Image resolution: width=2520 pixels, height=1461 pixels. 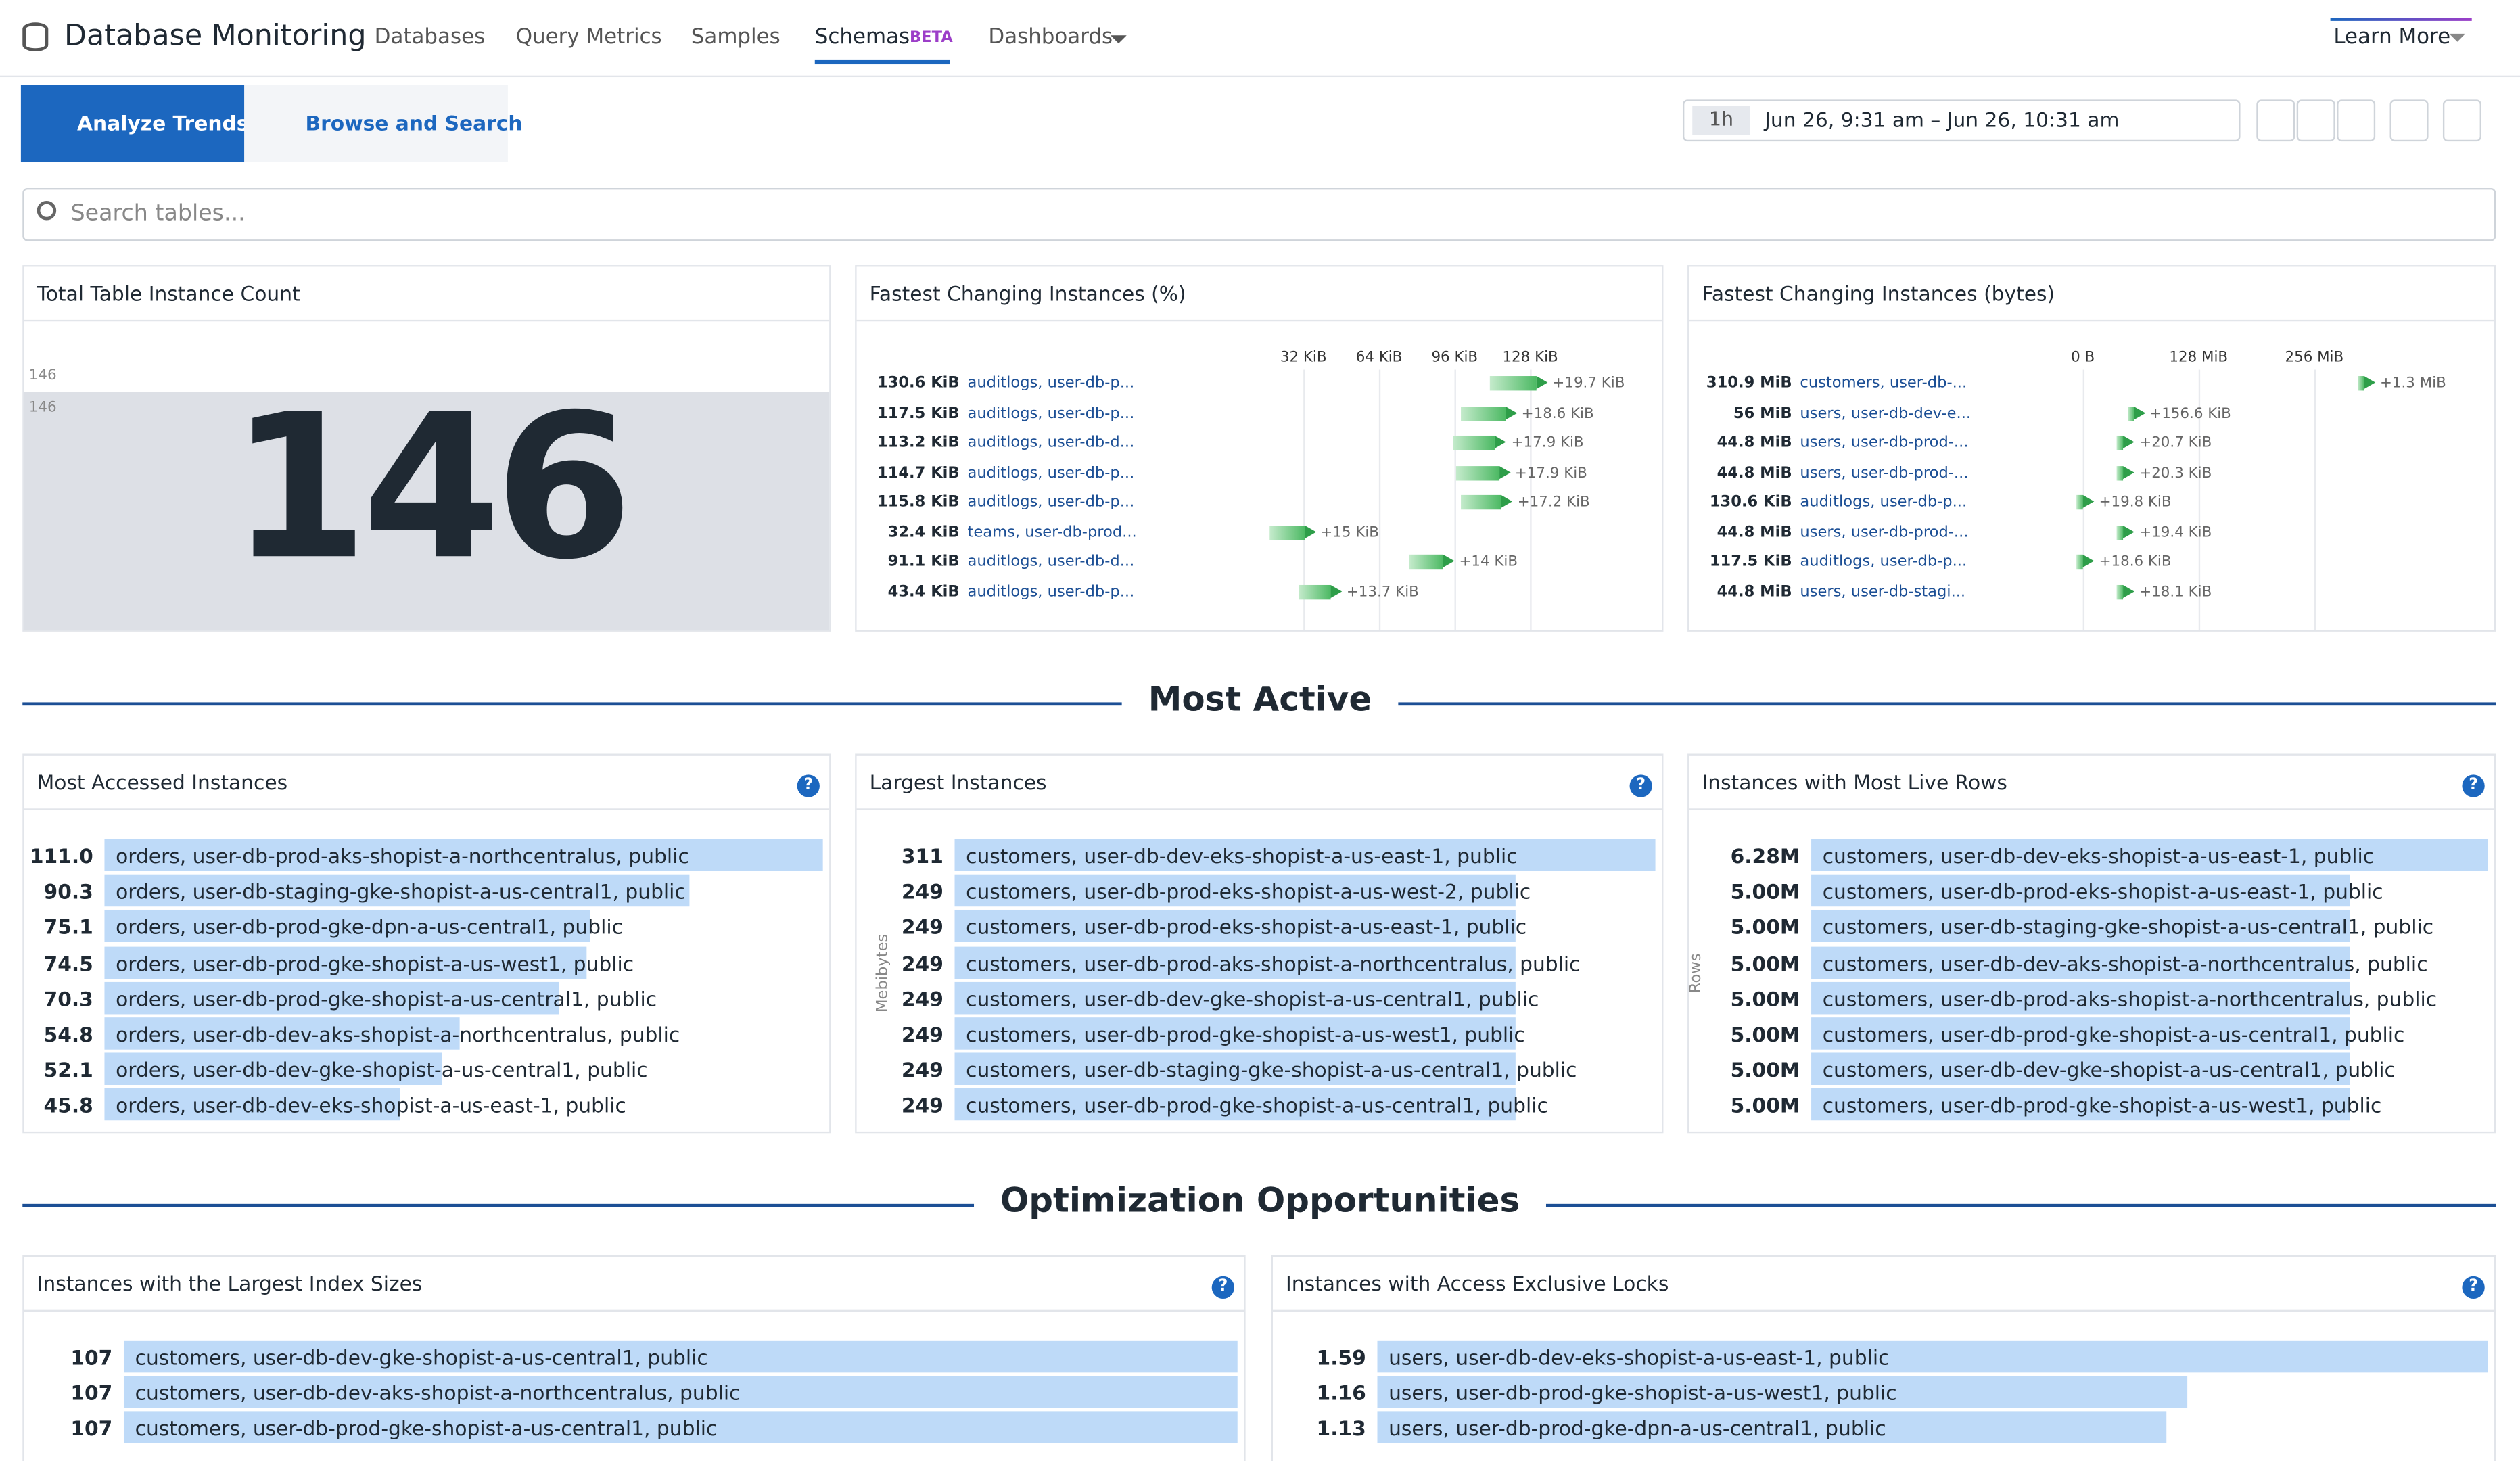 I want to click on size-label: 114.7 KiB, so click(x=919, y=473).